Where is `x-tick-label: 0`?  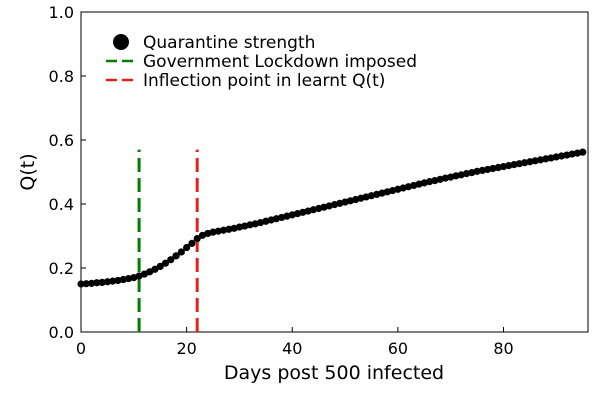 x-tick-label: 0 is located at coordinates (81, 348).